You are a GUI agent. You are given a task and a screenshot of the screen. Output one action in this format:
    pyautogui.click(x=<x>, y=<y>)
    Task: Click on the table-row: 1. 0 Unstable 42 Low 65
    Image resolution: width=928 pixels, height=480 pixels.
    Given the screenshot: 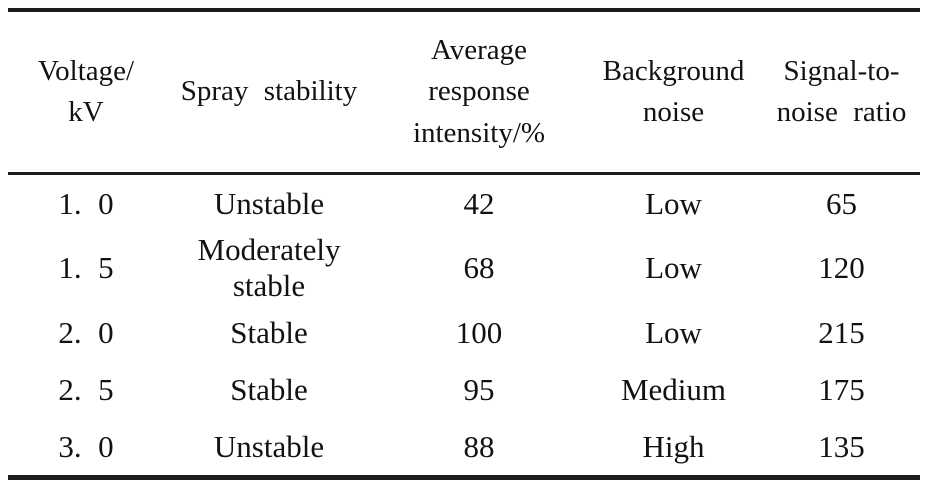 What is the action you would take?
    pyautogui.click(x=464, y=203)
    